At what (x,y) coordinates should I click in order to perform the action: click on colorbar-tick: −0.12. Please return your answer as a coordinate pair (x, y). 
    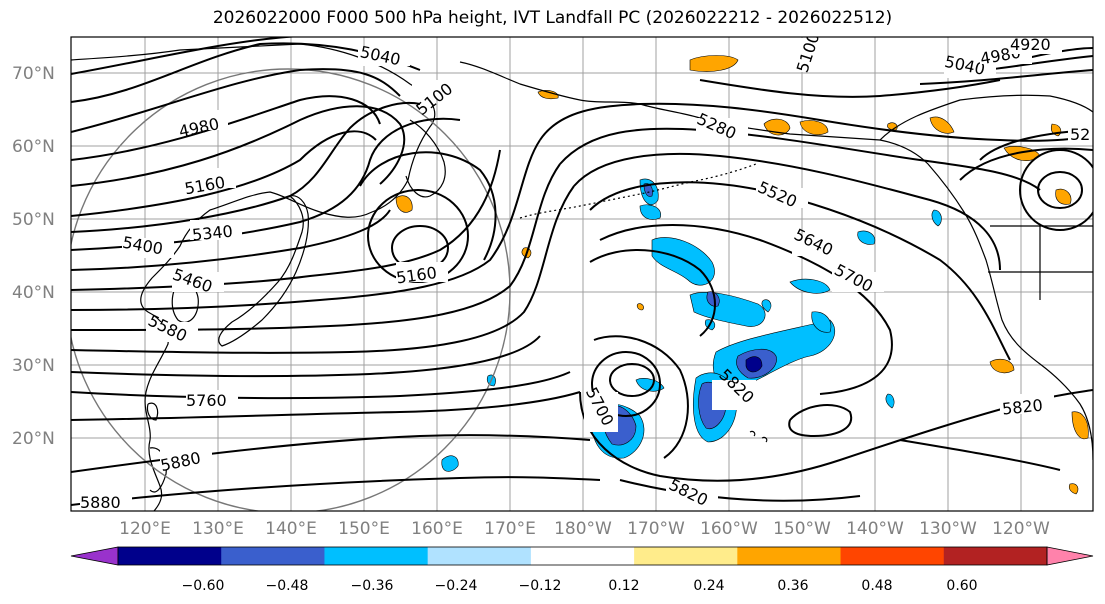
    Looking at the image, I should click on (540, 586).